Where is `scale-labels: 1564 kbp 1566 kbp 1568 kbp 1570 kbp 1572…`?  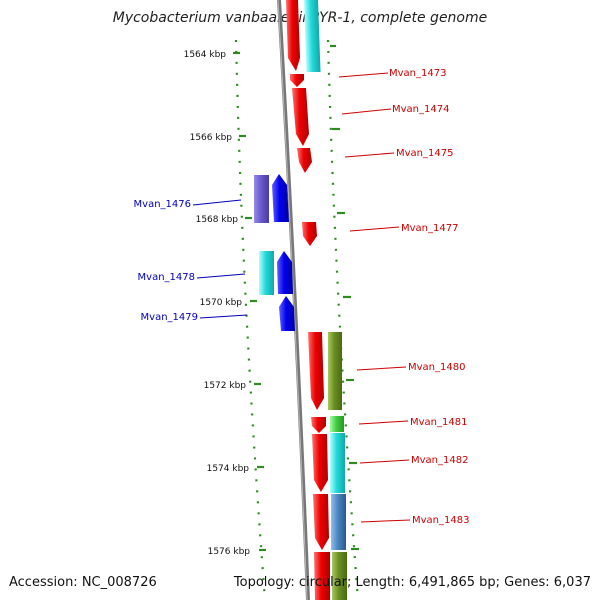 scale-labels: 1564 kbp 1566 kbp 1568 kbp 1570 kbp 1572… is located at coordinates (217, 303).